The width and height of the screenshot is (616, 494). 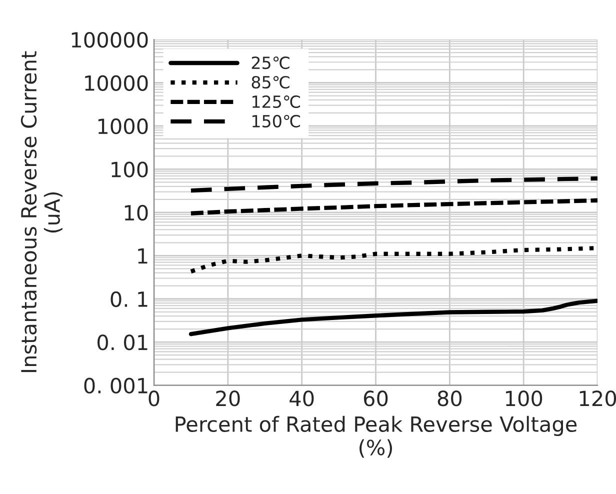 I want to click on y-tick-label: 10000, so click(x=116, y=83).